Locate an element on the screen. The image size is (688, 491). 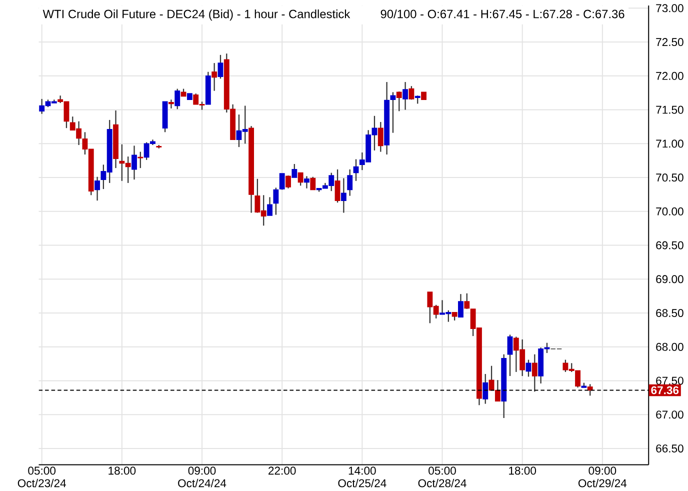
y-tick-label: 72.50 is located at coordinates (670, 42).